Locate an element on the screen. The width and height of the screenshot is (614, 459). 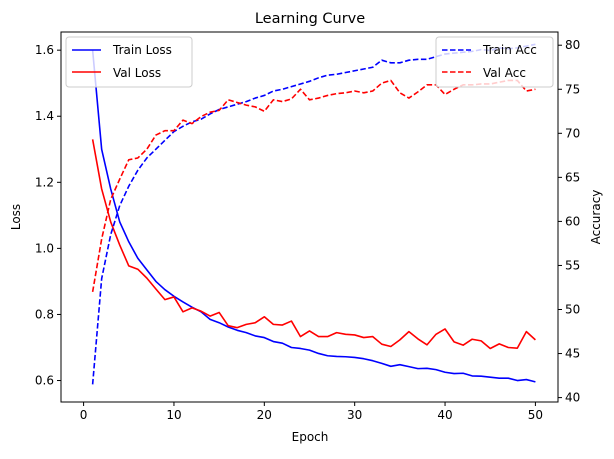
legend-label-train-loss: Train Loss is located at coordinates (142, 50).